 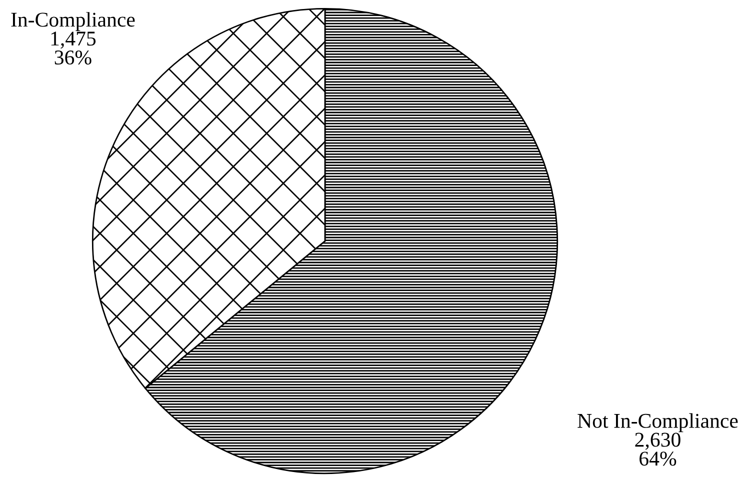 What do you see at coordinates (657, 449) in the screenshot?
I see `data-label: 2,630 64%` at bounding box center [657, 449].